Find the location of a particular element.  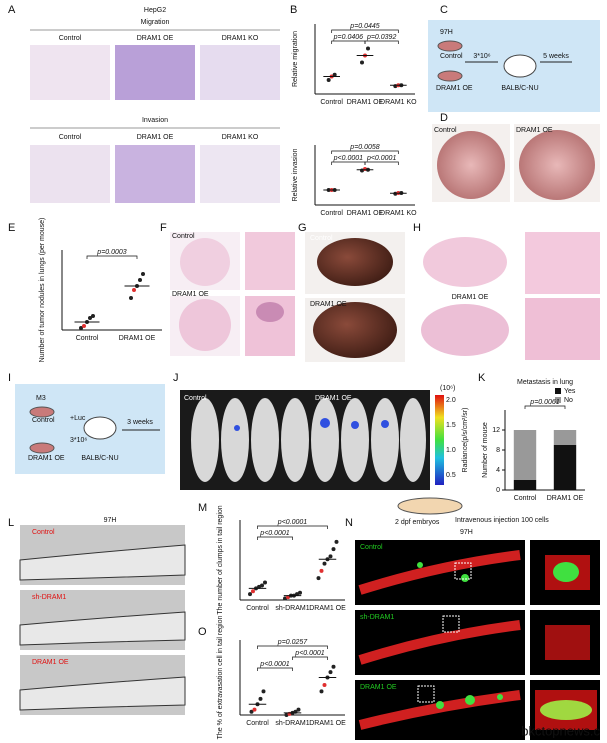

annotation: p=0.0061 is located at coordinates (544, 402).